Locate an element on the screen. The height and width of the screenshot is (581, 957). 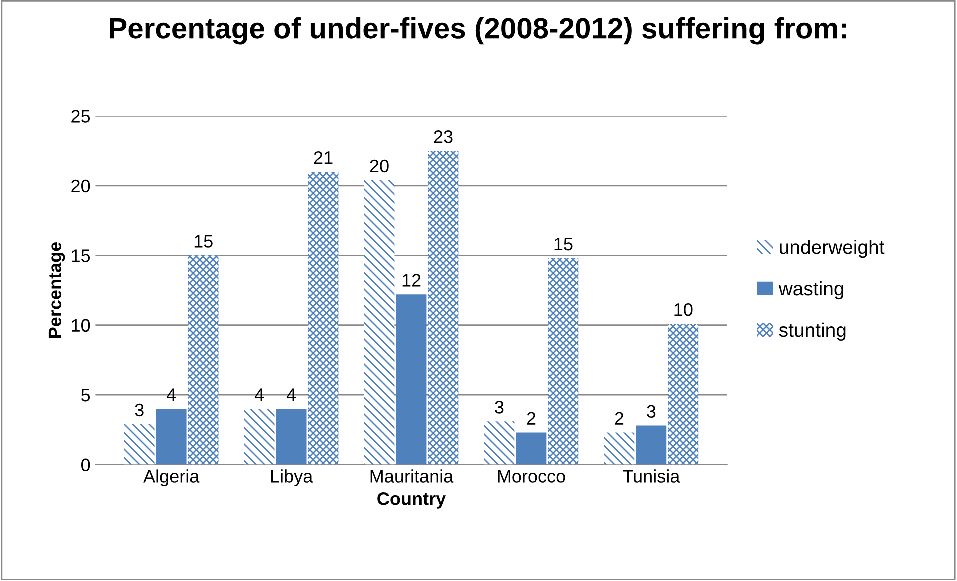
x-tick-label: Libya is located at coordinates (292, 478).